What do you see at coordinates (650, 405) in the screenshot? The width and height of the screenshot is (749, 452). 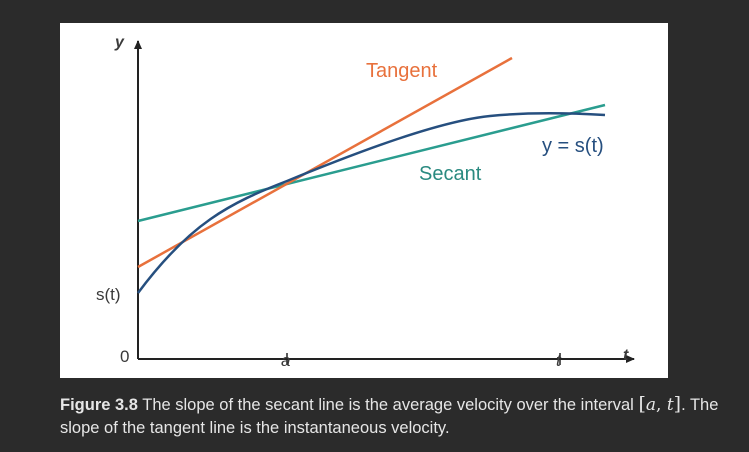 I see `interval-a: a` at bounding box center [650, 405].